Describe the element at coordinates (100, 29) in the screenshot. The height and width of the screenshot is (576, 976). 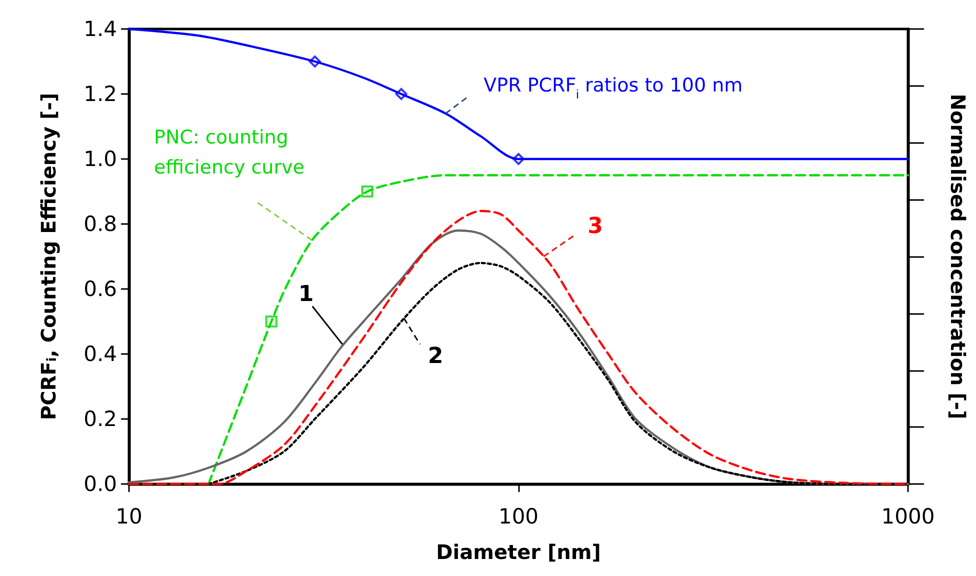
I see `y-tick-label: 1.4` at that location.